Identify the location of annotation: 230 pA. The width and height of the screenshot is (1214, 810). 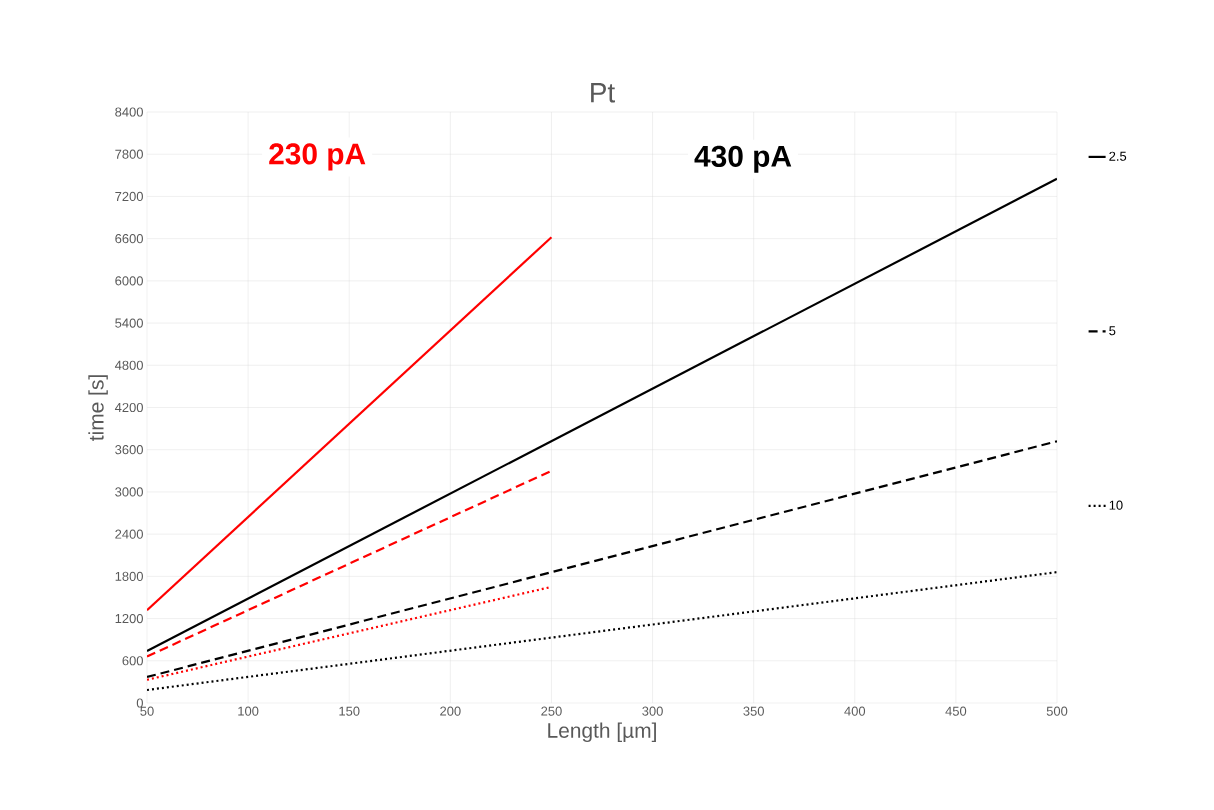
(317, 157).